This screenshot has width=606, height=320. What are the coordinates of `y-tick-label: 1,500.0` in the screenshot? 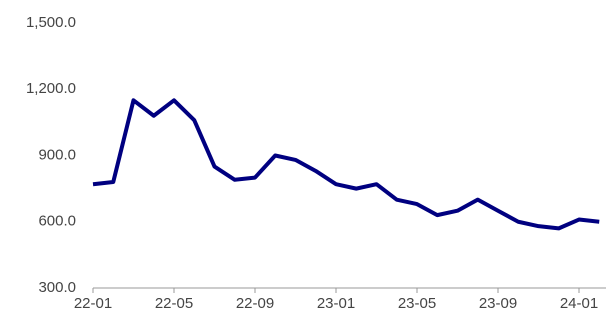 It's located at (51, 22).